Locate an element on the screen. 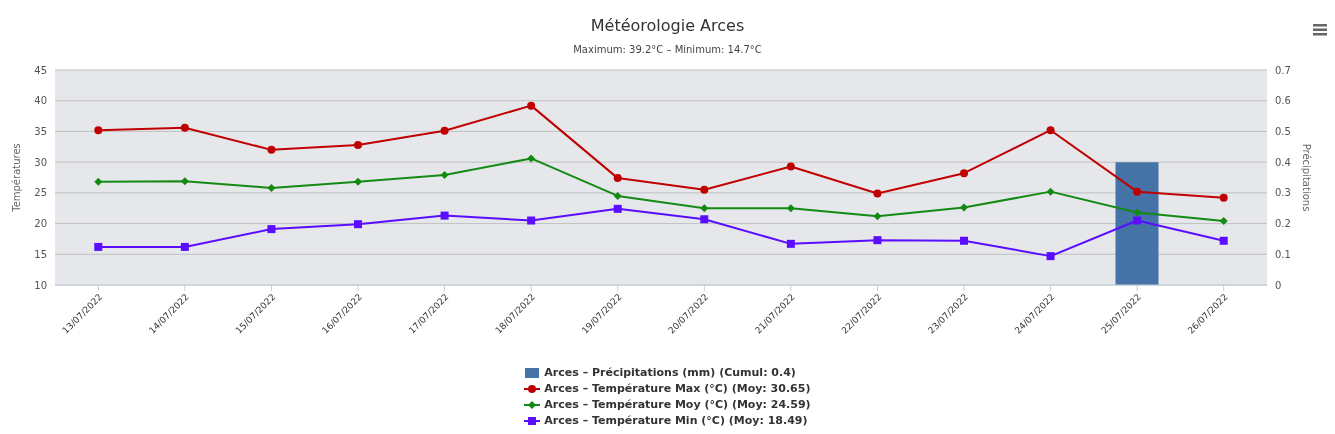  y-axis-title: Températures is located at coordinates (16, 178).